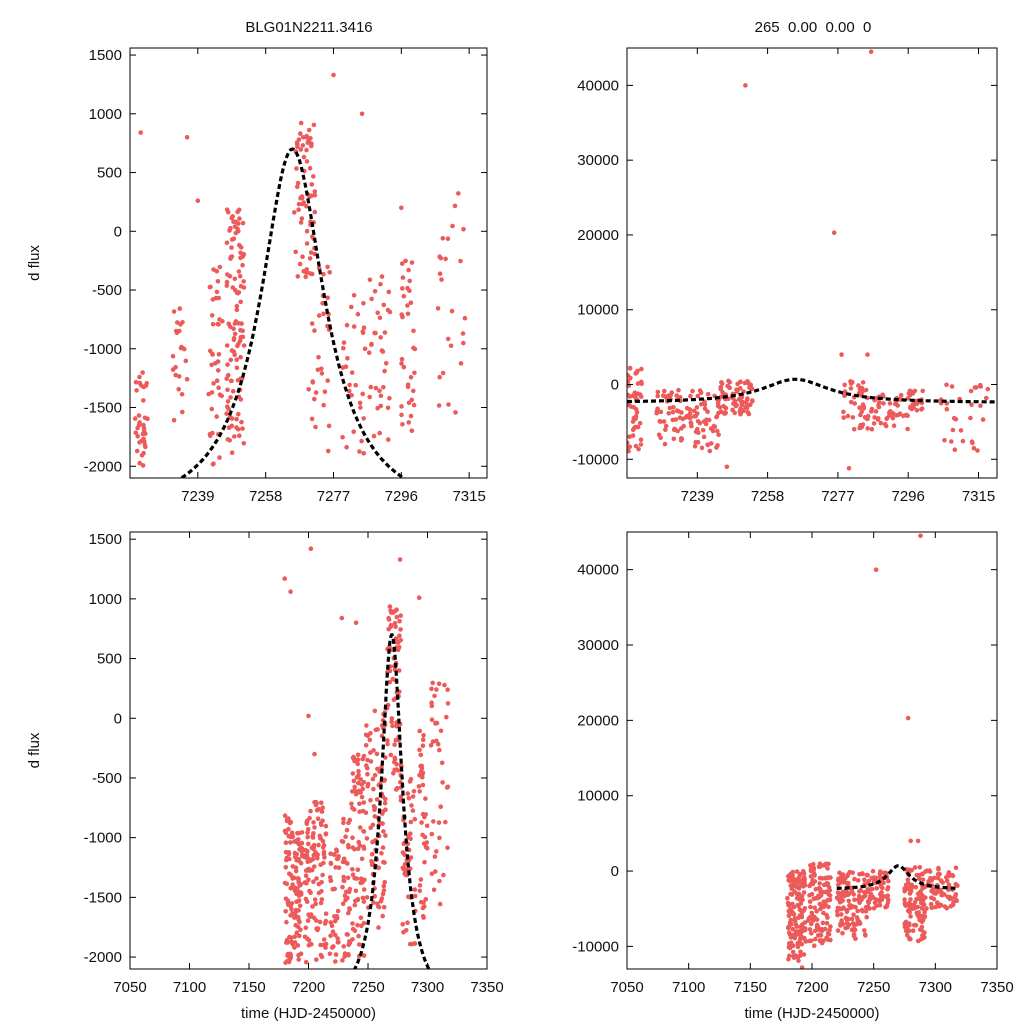 The width and height of the screenshot is (1024, 1024). What do you see at coordinates (598, 310) in the screenshot?
I see `y-tick-label: 10000` at bounding box center [598, 310].